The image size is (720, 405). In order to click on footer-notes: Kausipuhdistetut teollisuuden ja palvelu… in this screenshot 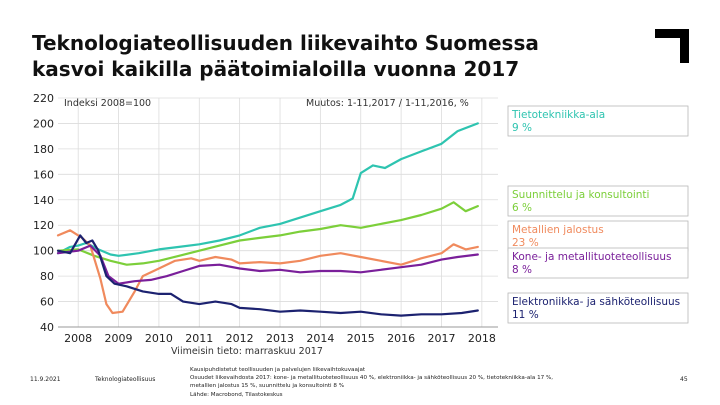, I will do `click(430, 382)`.